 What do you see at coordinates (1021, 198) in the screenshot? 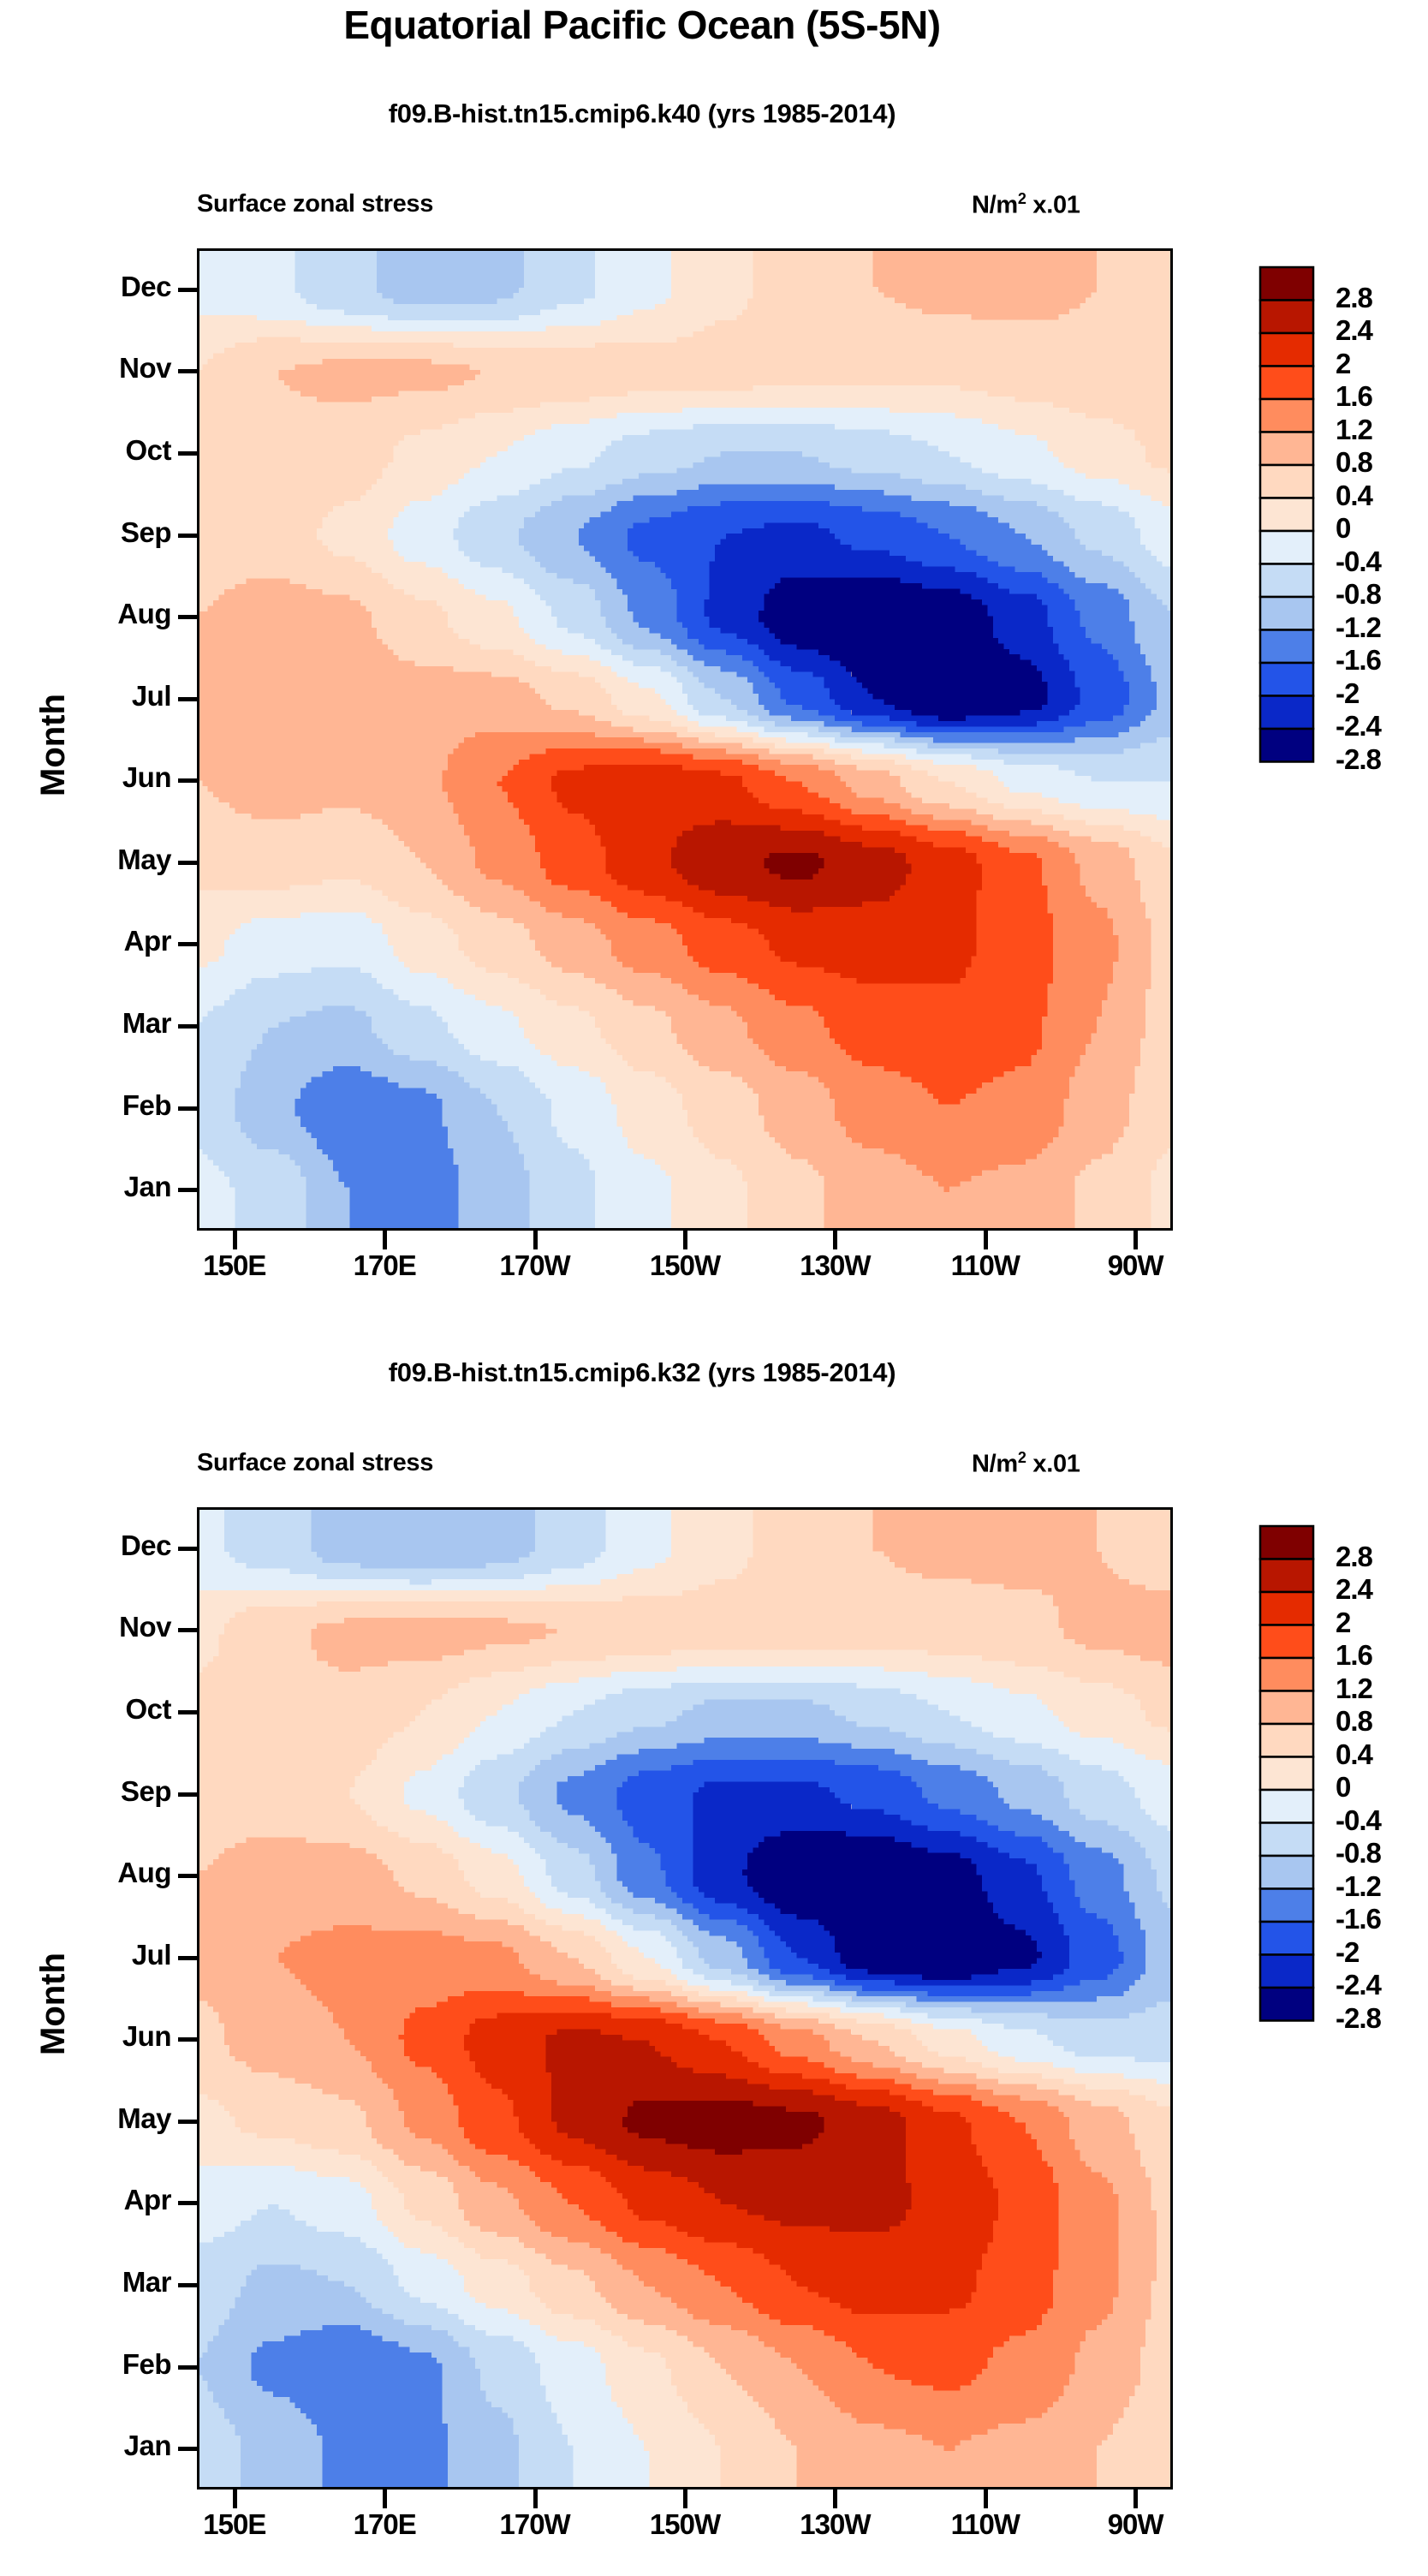
I see `units-exponent: 2` at bounding box center [1021, 198].